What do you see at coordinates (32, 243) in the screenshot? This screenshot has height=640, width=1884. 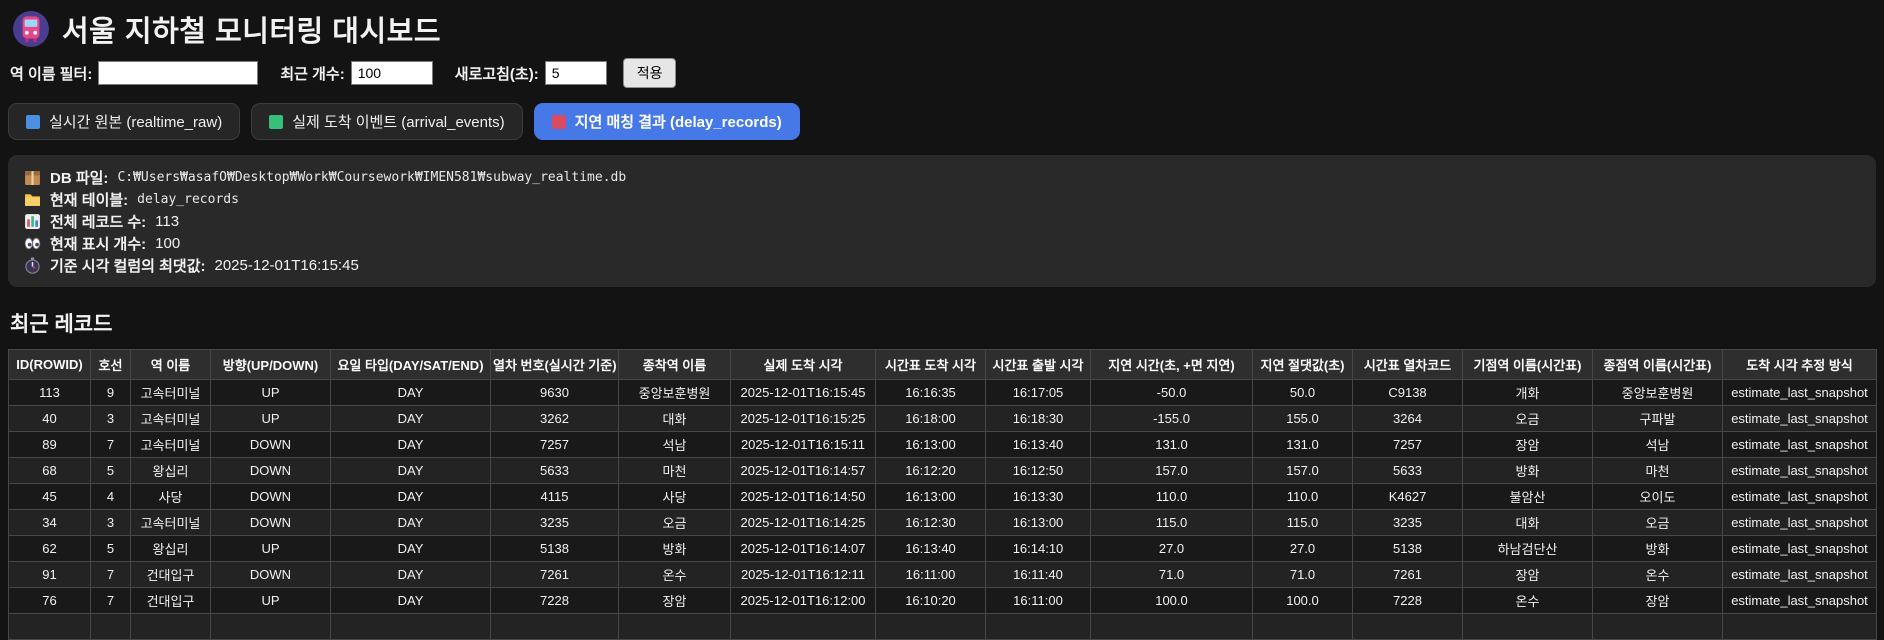 I see `eyes-icon` at bounding box center [32, 243].